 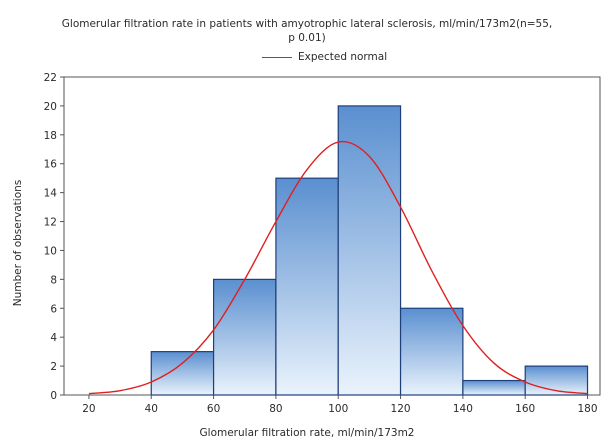 What do you see at coordinates (277, 57) in the screenshot?
I see `legend-swatch-expected-normal` at bounding box center [277, 57].